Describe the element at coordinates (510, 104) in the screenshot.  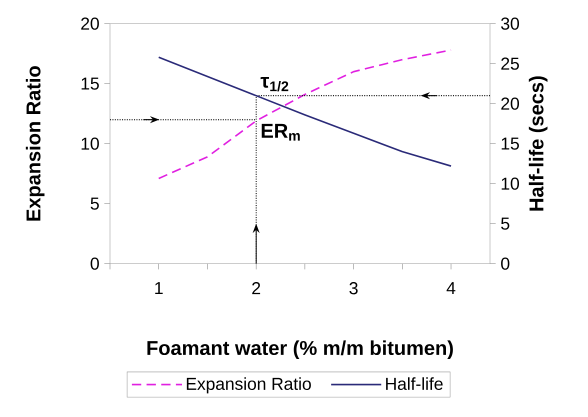
I see `y2-tick-label: 20` at that location.